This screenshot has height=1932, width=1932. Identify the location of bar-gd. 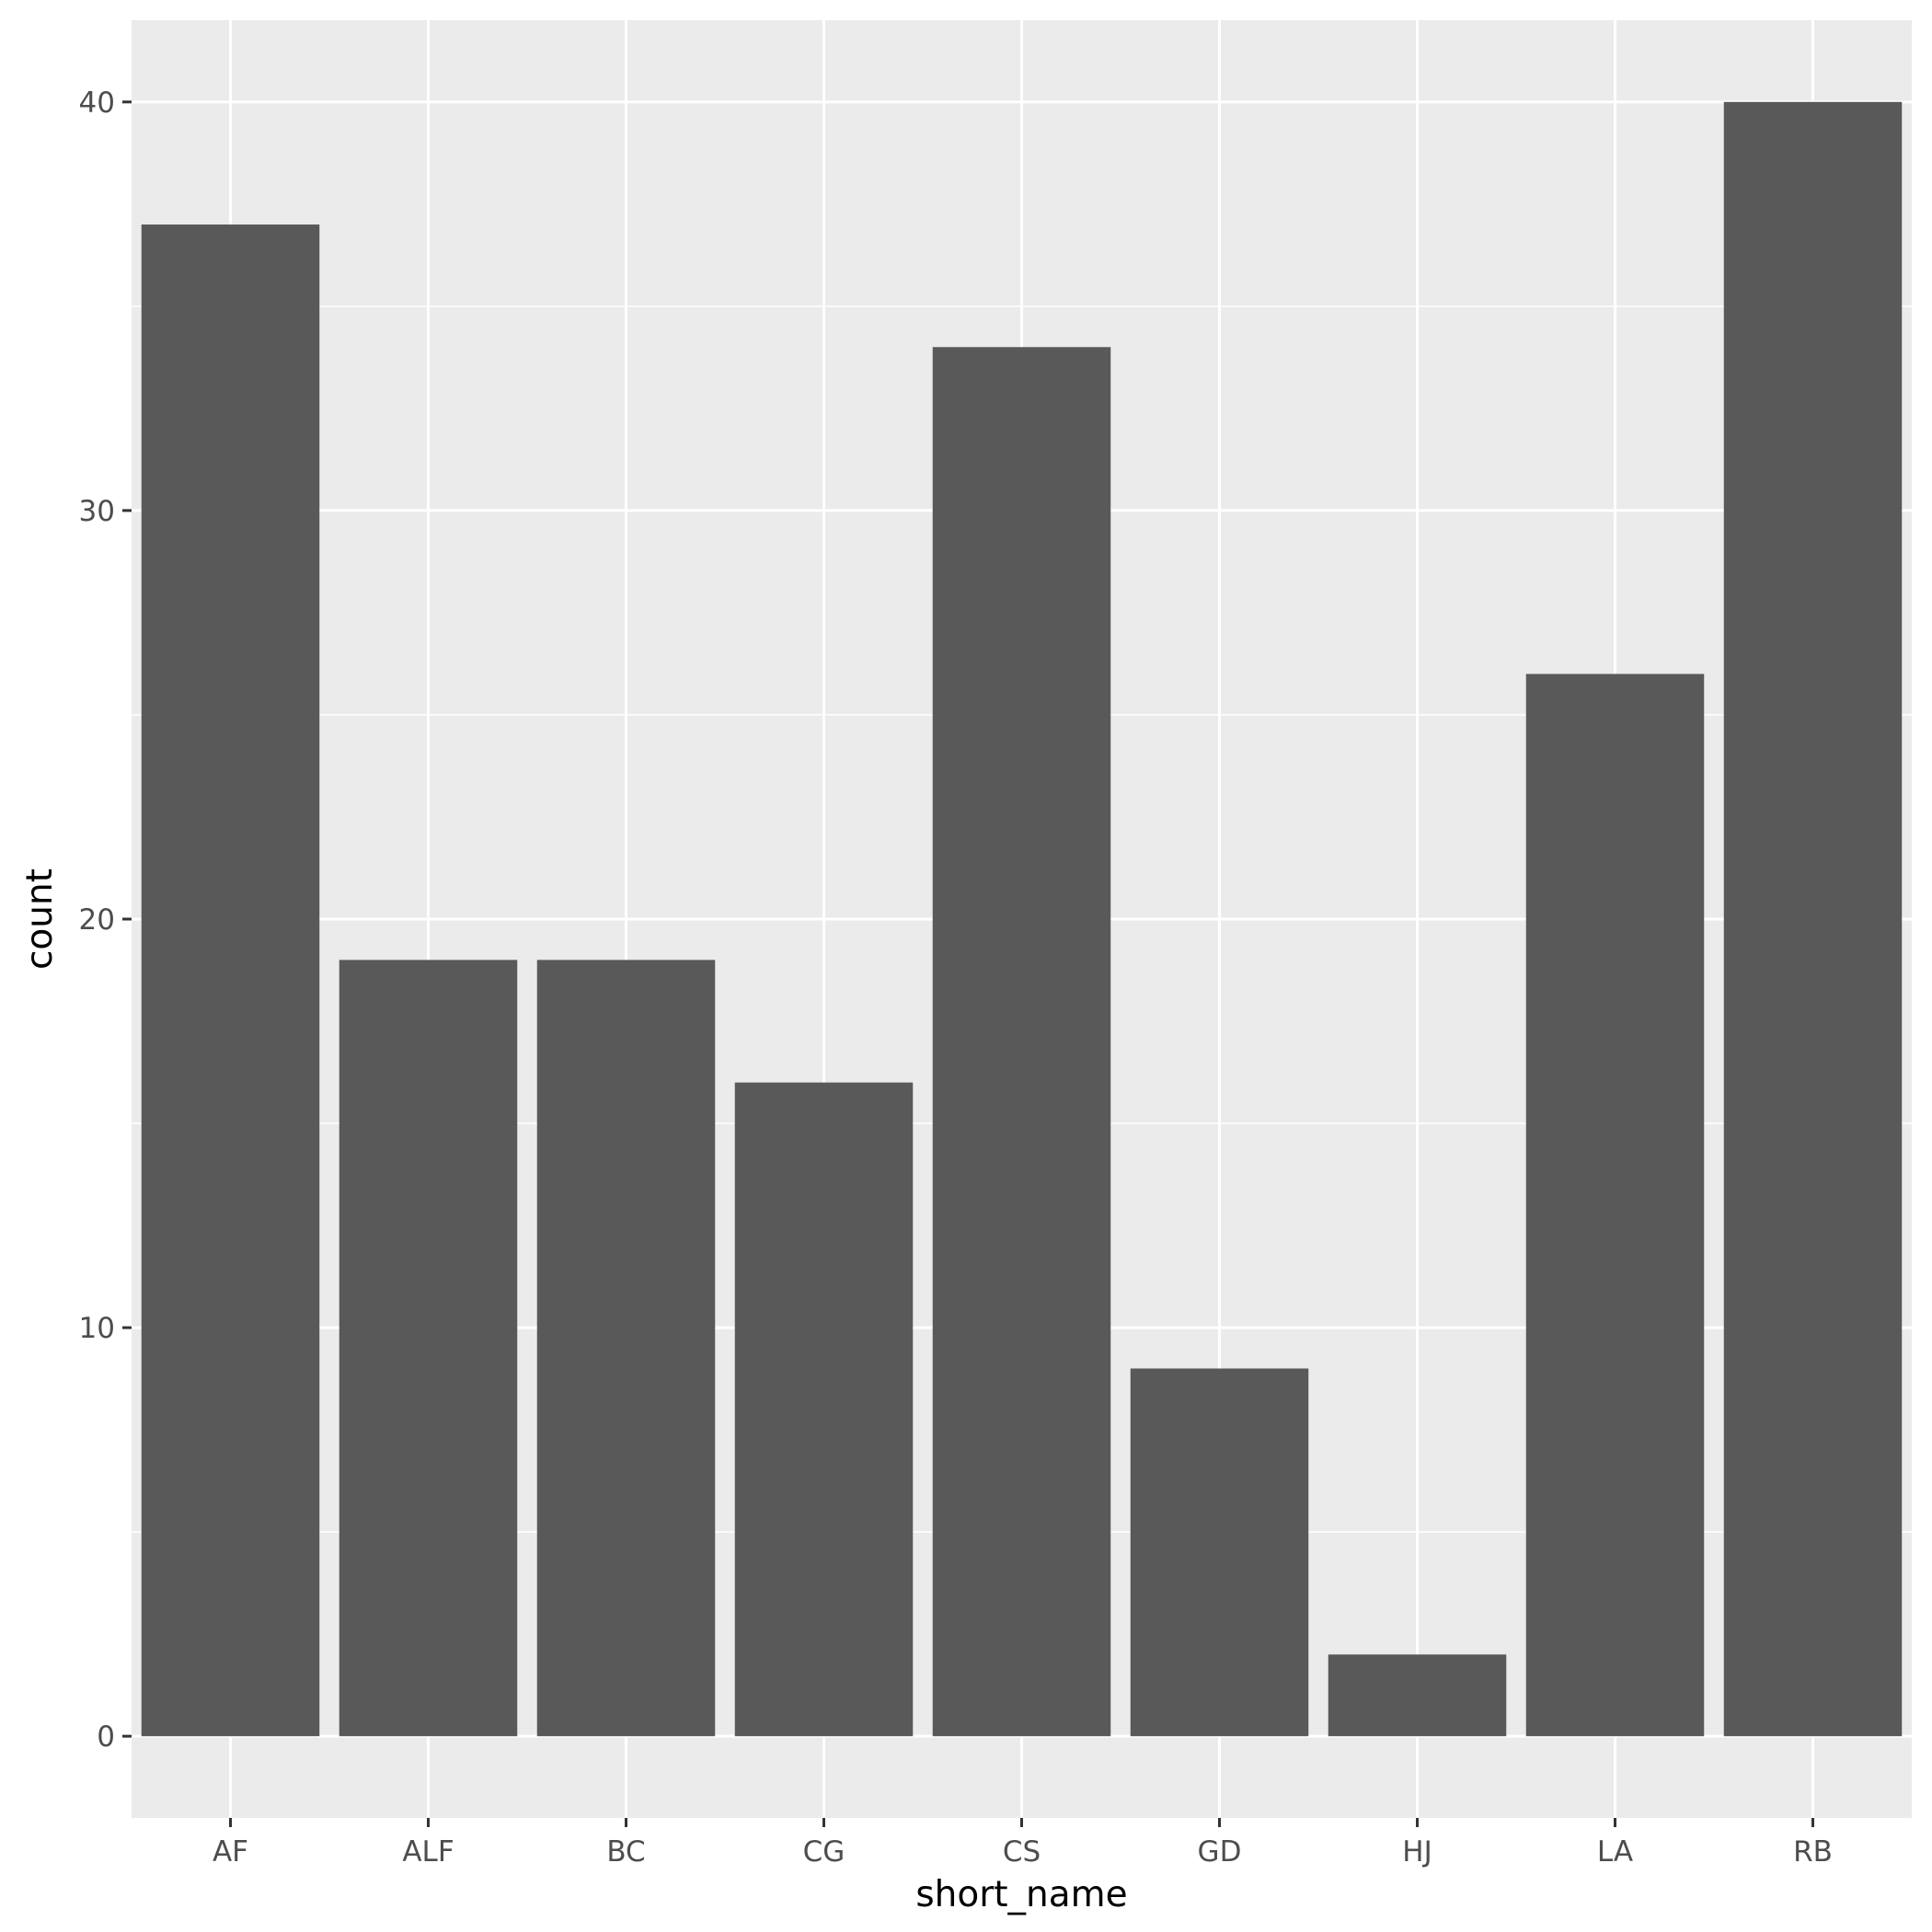
(1219, 1552).